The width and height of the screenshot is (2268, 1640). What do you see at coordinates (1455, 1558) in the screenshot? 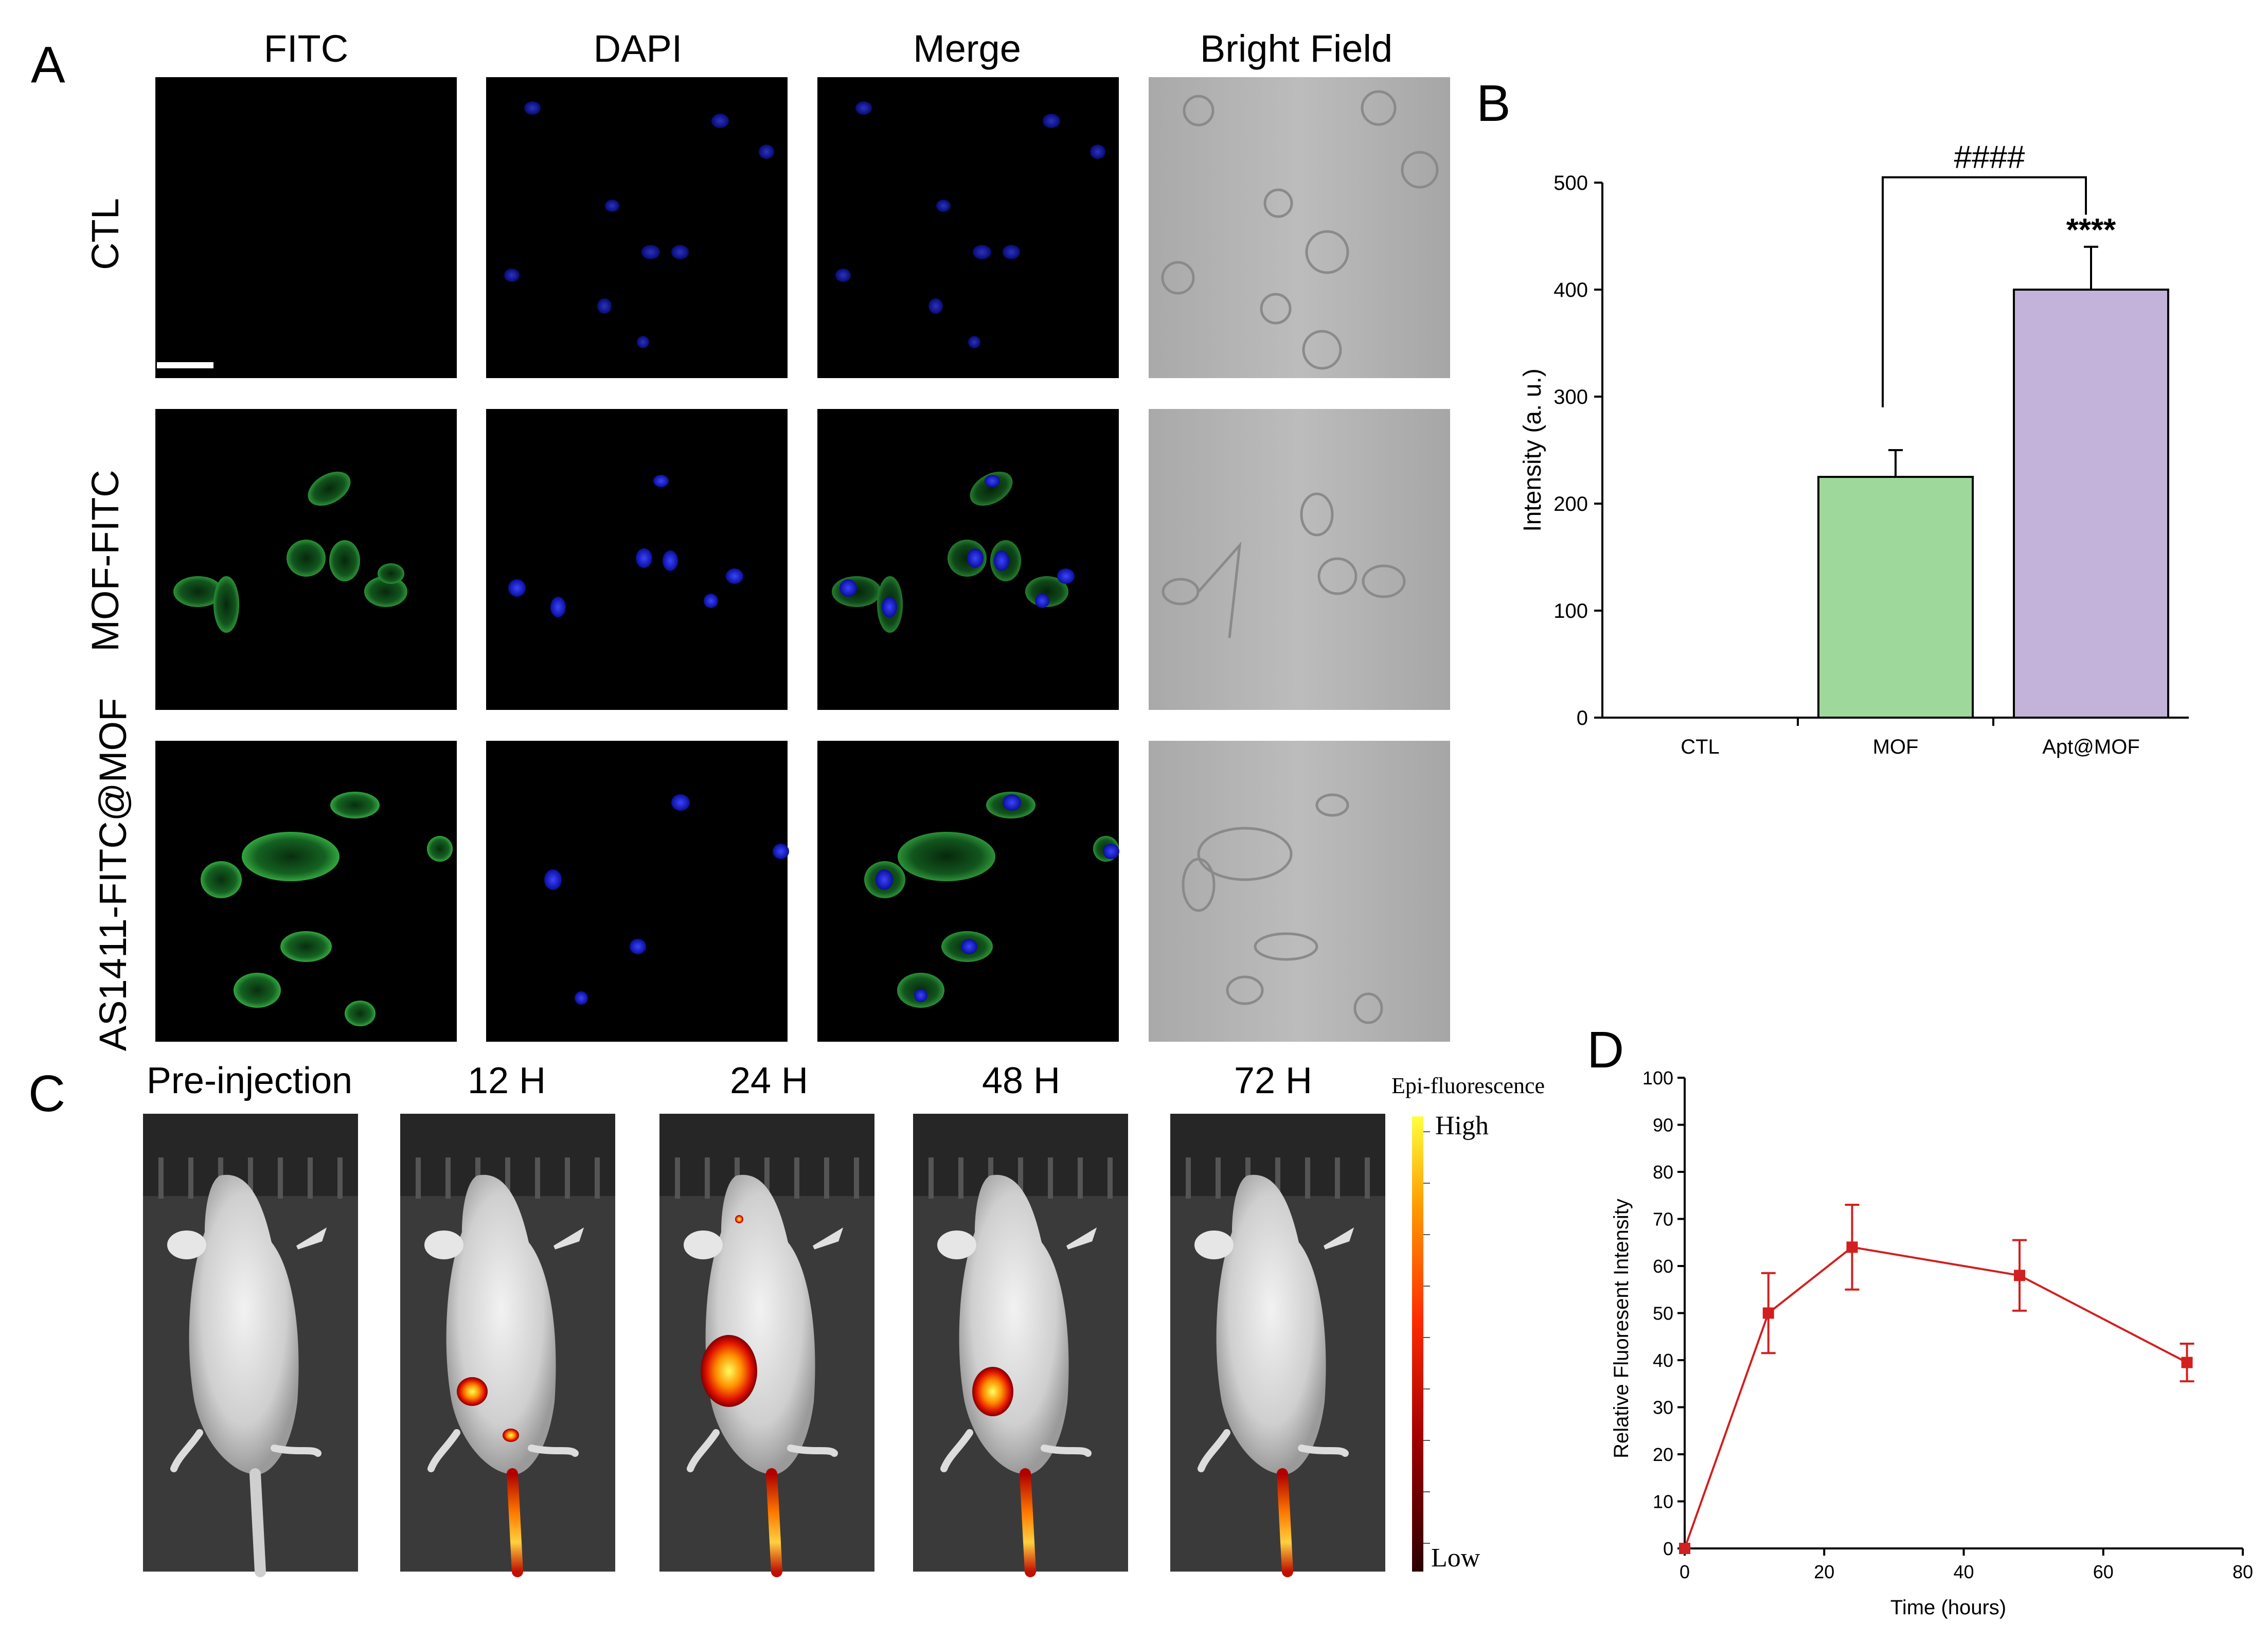
I see `colorbar-low: Low` at bounding box center [1455, 1558].